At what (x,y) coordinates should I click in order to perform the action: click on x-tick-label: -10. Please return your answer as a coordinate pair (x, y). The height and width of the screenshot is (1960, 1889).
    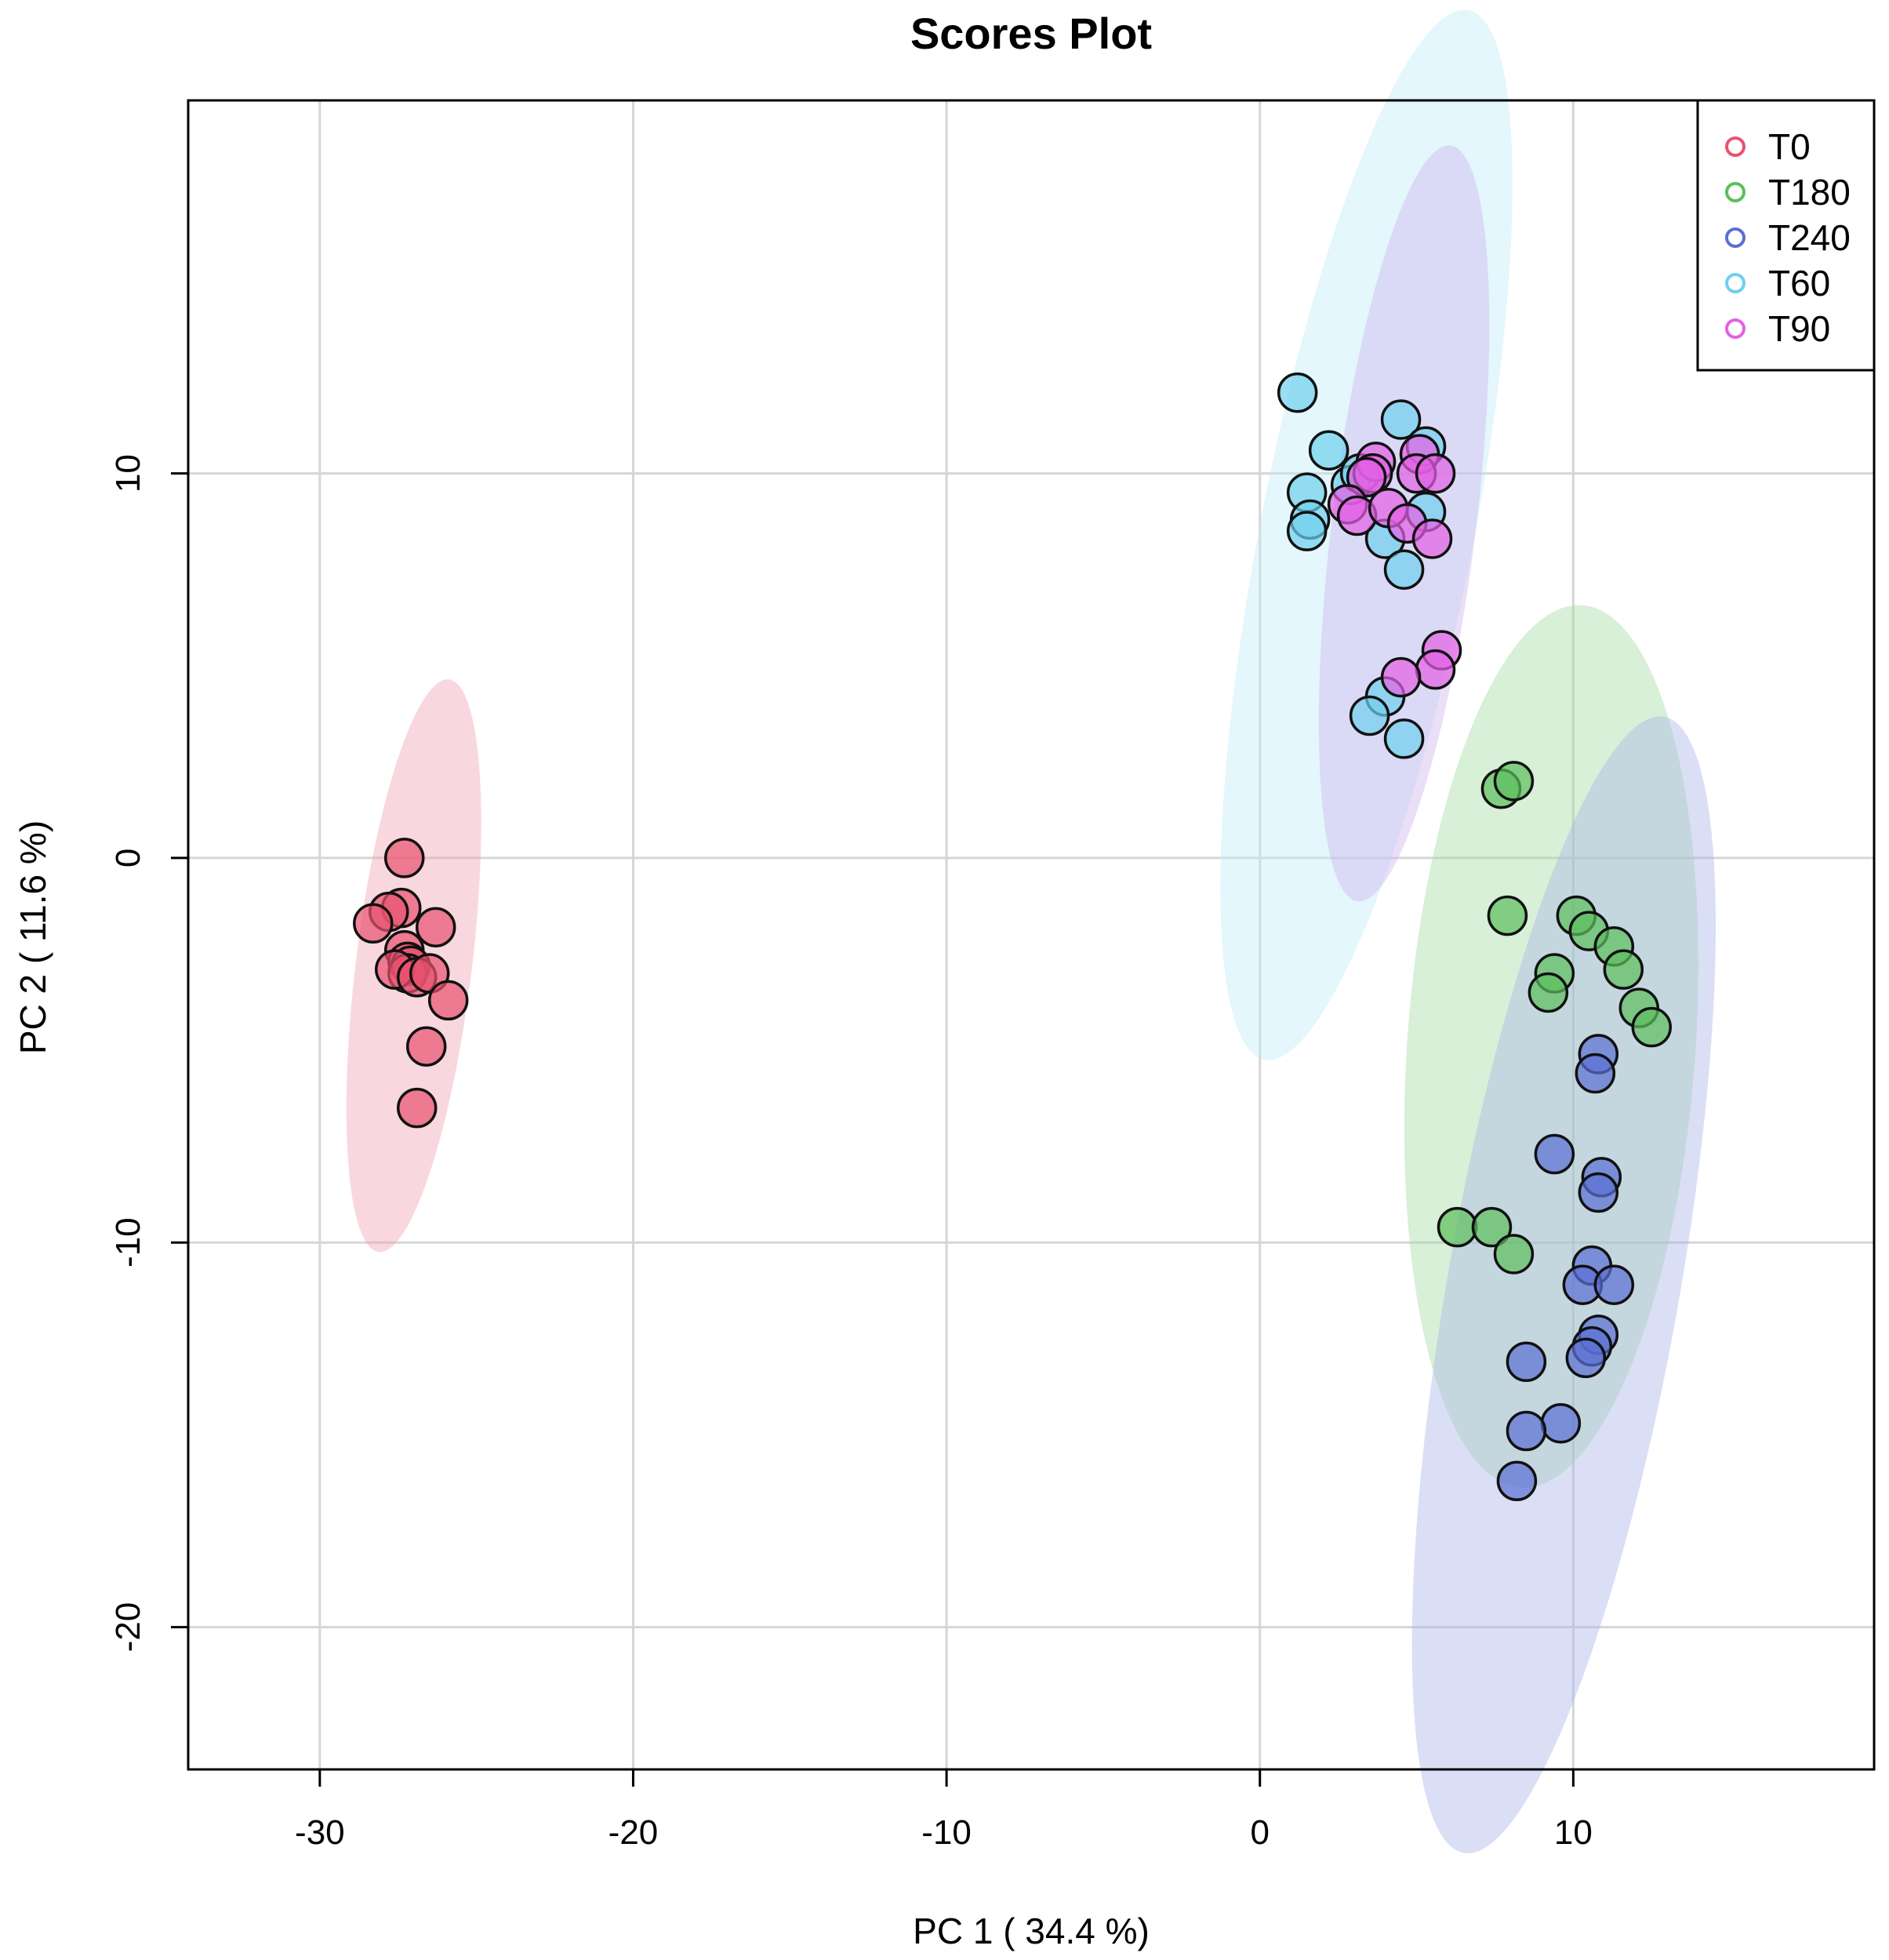
    Looking at the image, I should click on (946, 1832).